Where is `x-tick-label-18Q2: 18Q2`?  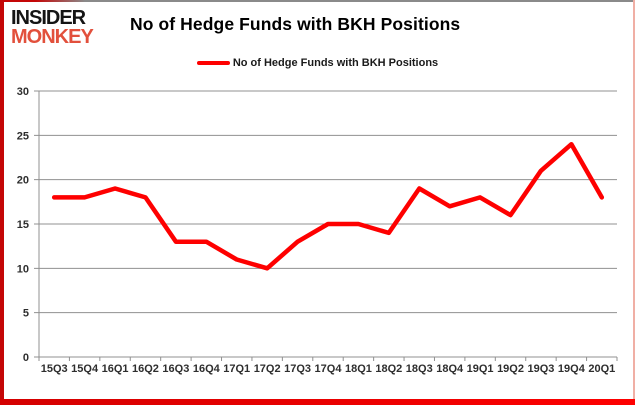
x-tick-label-18Q2: 18Q2 is located at coordinates (388, 369).